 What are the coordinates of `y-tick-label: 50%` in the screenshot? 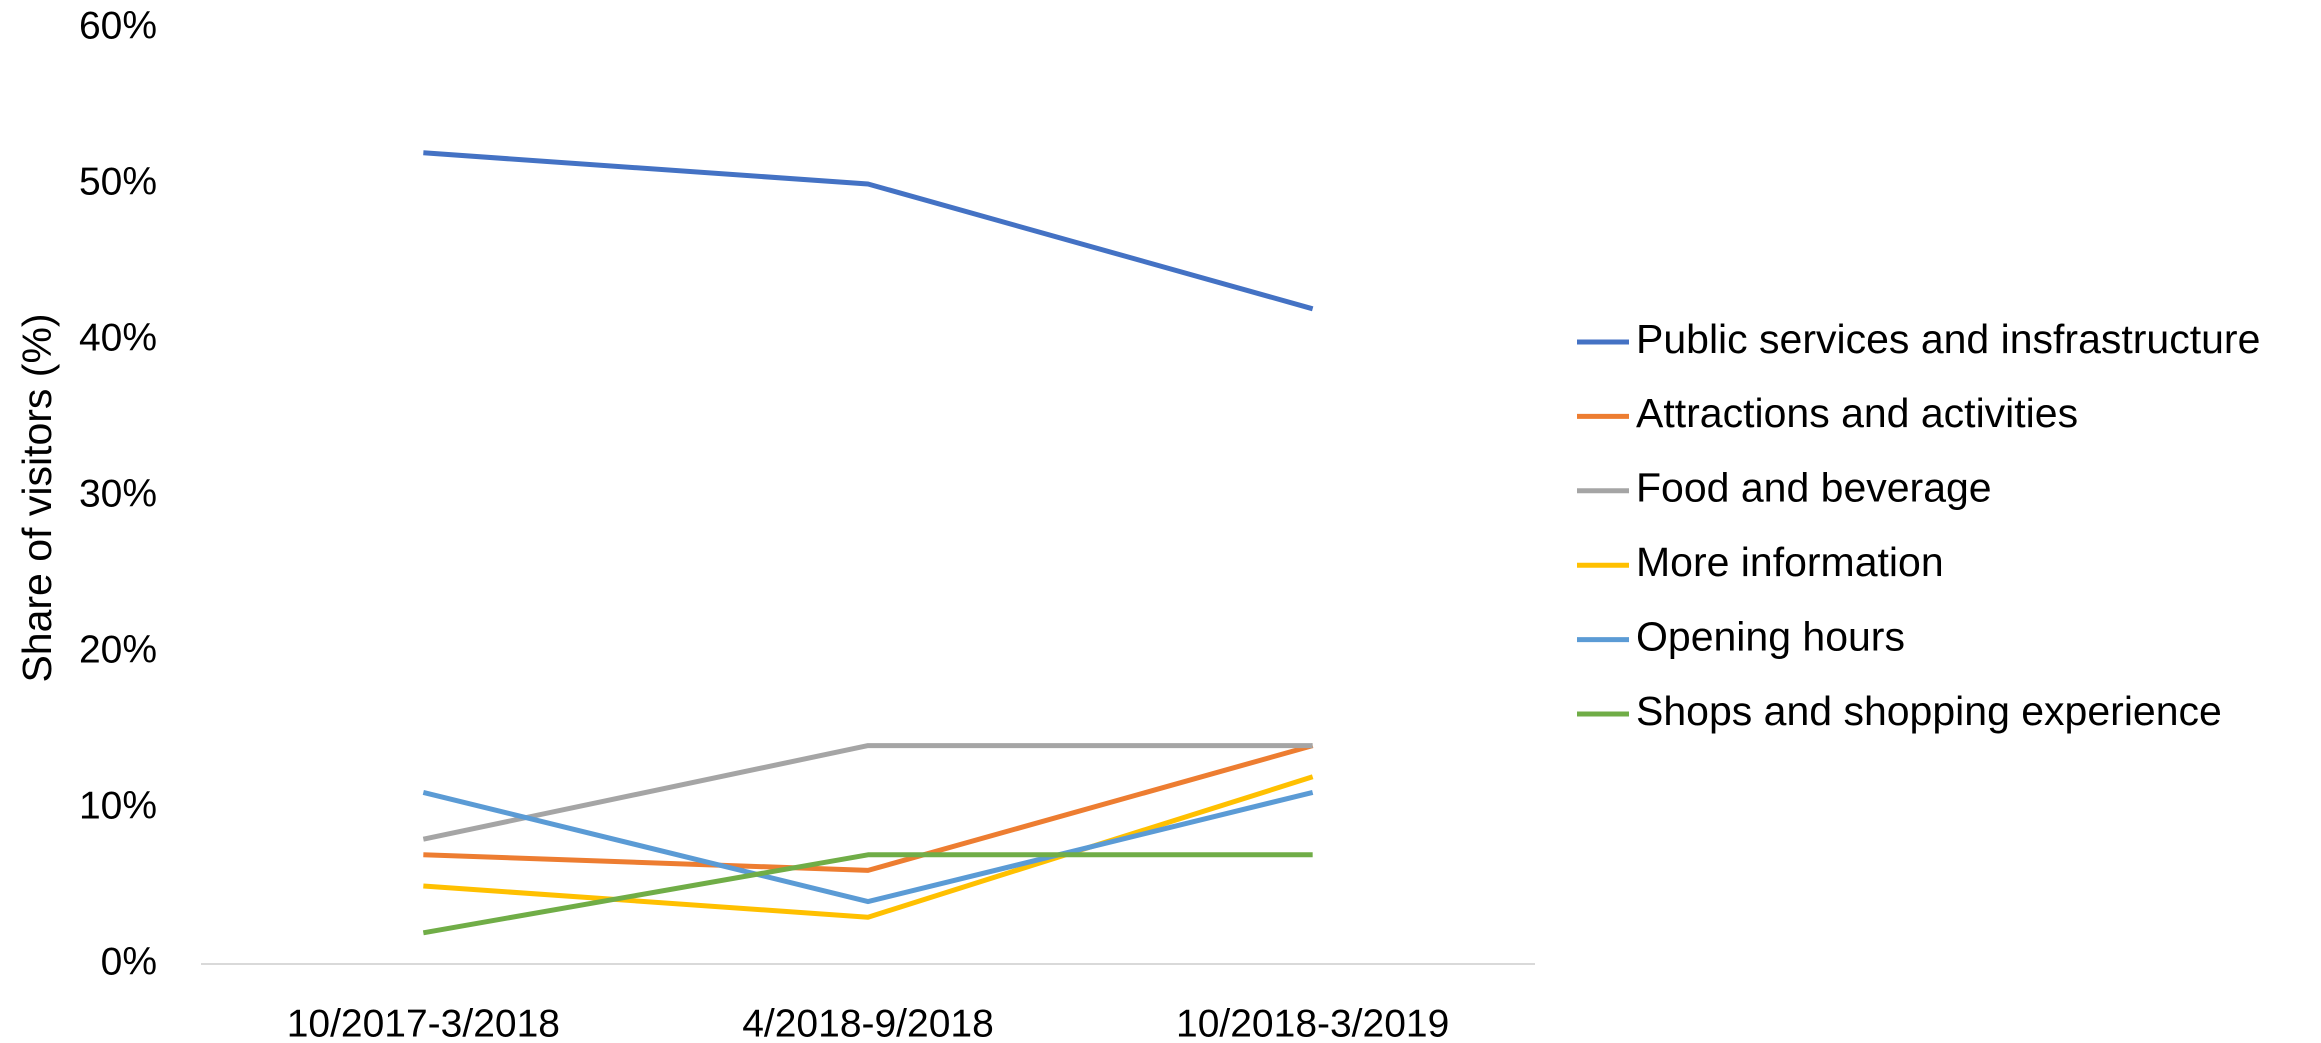 It's located at (118, 181).